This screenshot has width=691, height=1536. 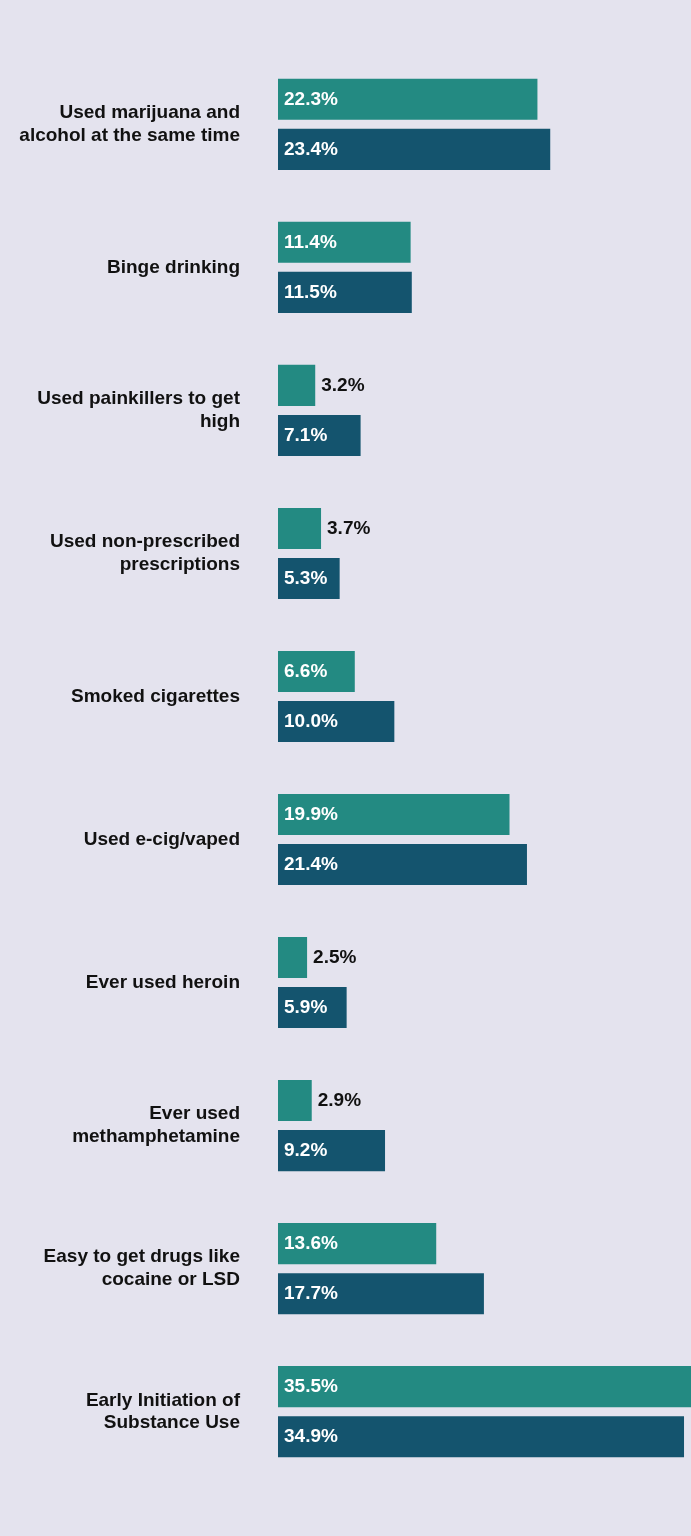 What do you see at coordinates (161, 838) in the screenshot?
I see `y-tick-label: Used e-cig/vaped` at bounding box center [161, 838].